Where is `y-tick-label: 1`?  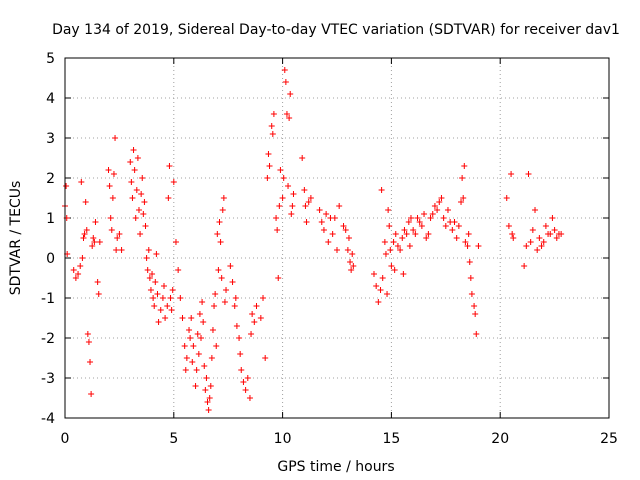 y-tick-label: 1 is located at coordinates (50, 219).